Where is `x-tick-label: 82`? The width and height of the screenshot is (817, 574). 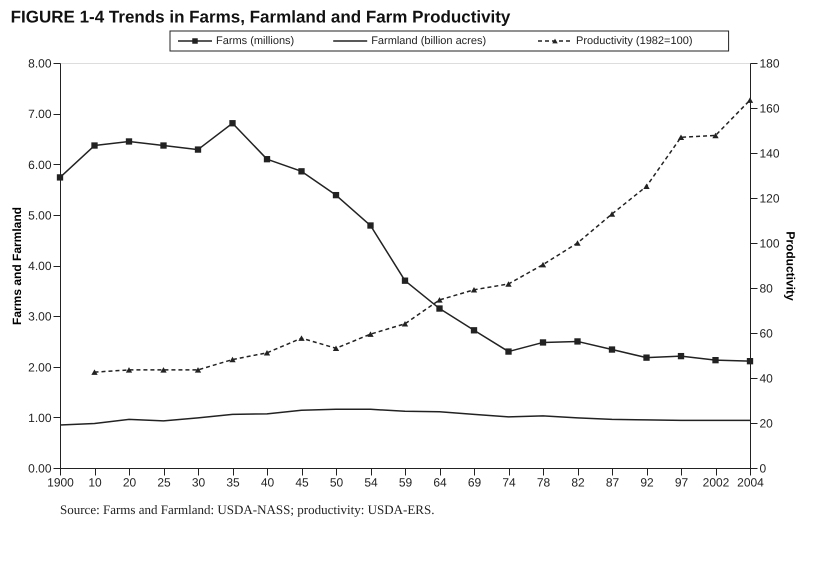 x-tick-label: 82 is located at coordinates (578, 483).